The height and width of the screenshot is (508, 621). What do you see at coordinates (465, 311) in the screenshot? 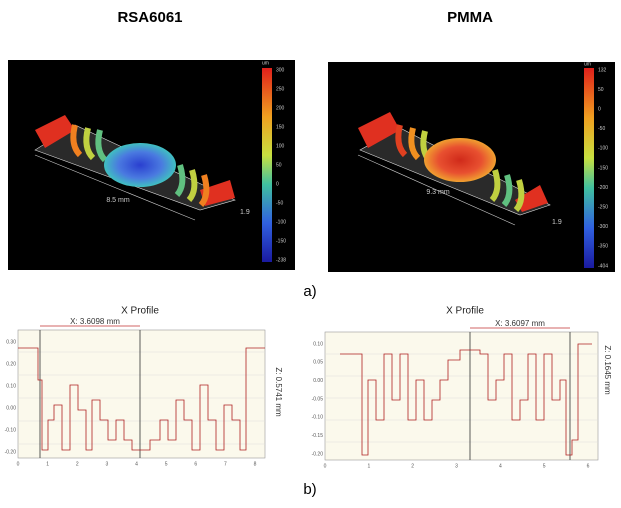
I see `profile-title-right: X Profile` at bounding box center [465, 311].